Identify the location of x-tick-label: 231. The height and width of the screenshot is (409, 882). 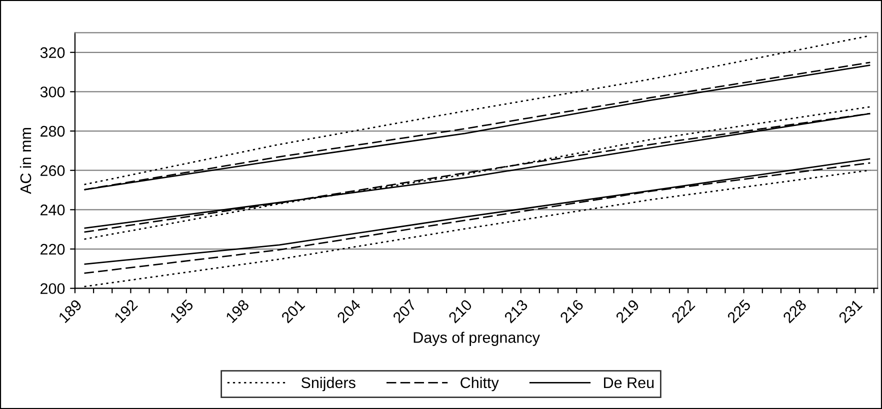
(850, 311).